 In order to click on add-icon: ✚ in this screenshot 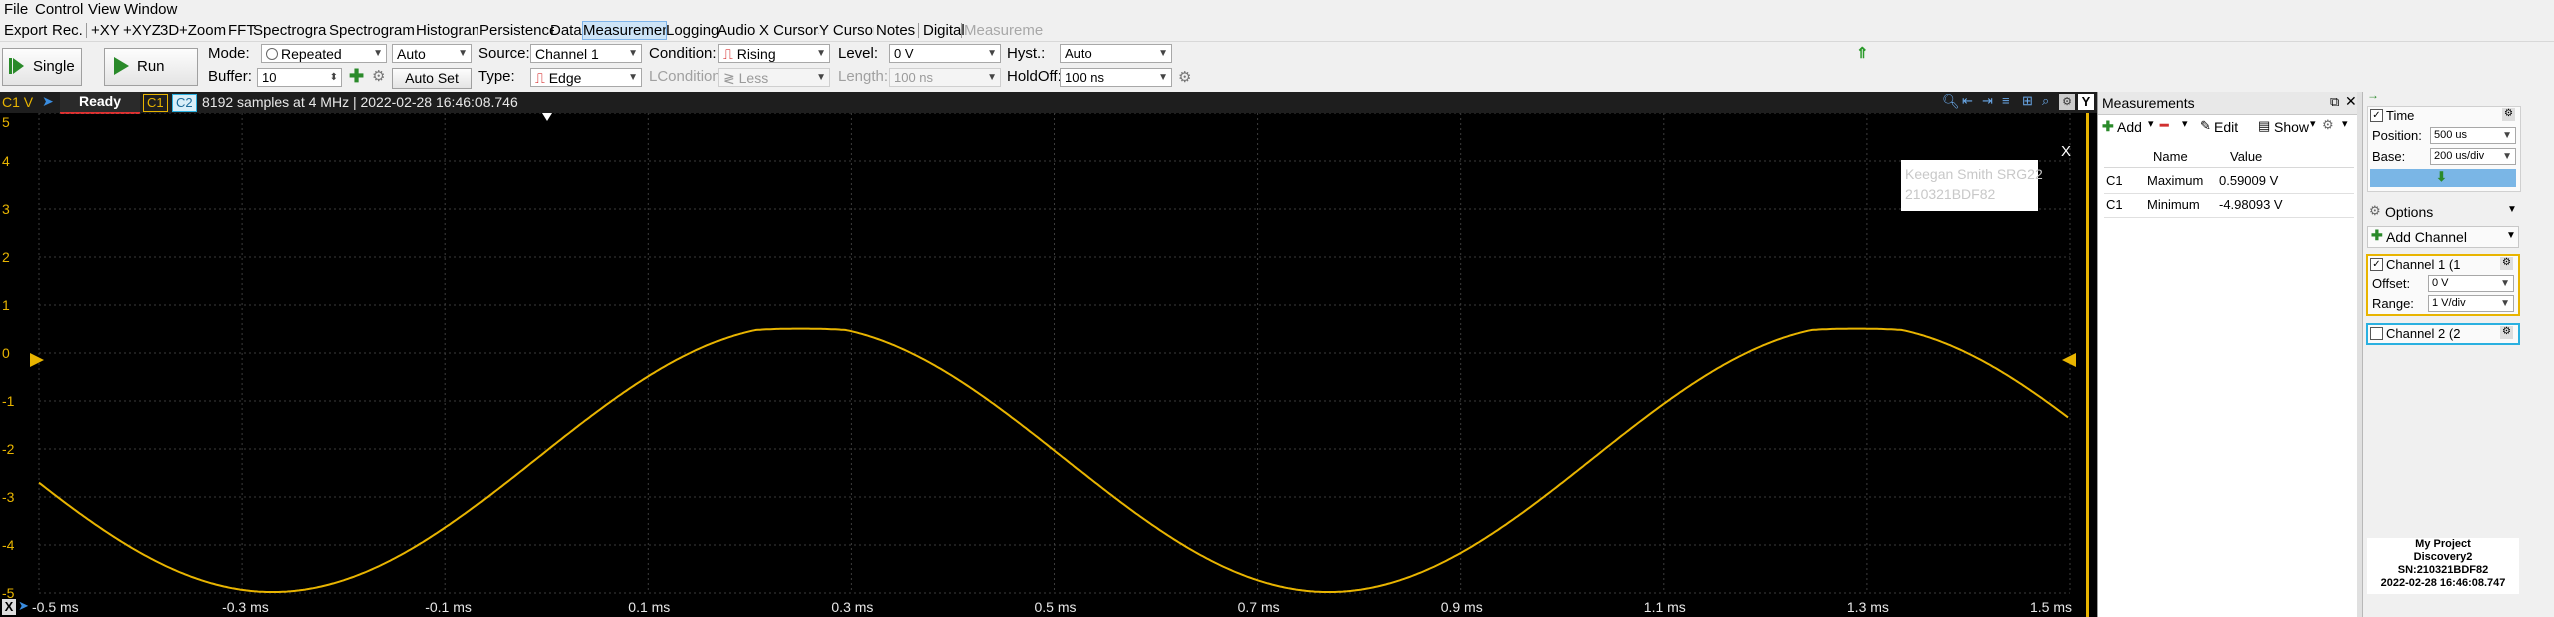, I will do `click(2108, 126)`.